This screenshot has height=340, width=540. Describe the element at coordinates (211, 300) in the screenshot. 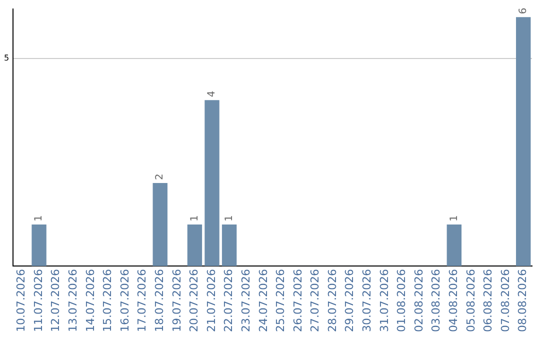

I see `x-tick-label: 21.07.2026` at that location.